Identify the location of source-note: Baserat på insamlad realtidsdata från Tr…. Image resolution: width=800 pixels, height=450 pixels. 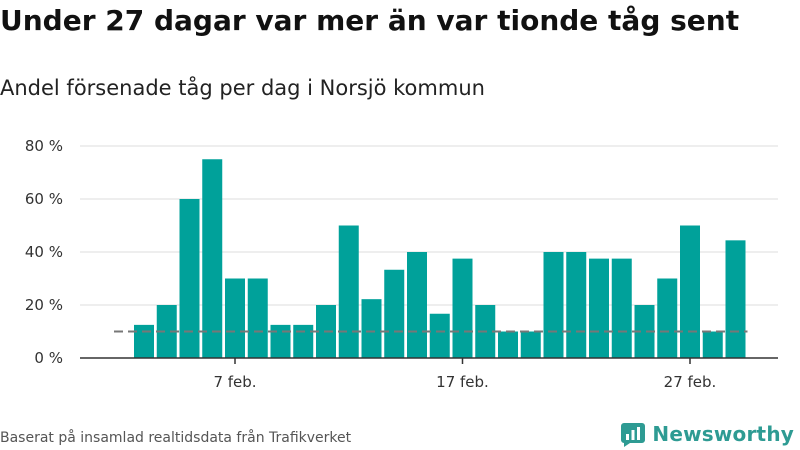
(176, 438).